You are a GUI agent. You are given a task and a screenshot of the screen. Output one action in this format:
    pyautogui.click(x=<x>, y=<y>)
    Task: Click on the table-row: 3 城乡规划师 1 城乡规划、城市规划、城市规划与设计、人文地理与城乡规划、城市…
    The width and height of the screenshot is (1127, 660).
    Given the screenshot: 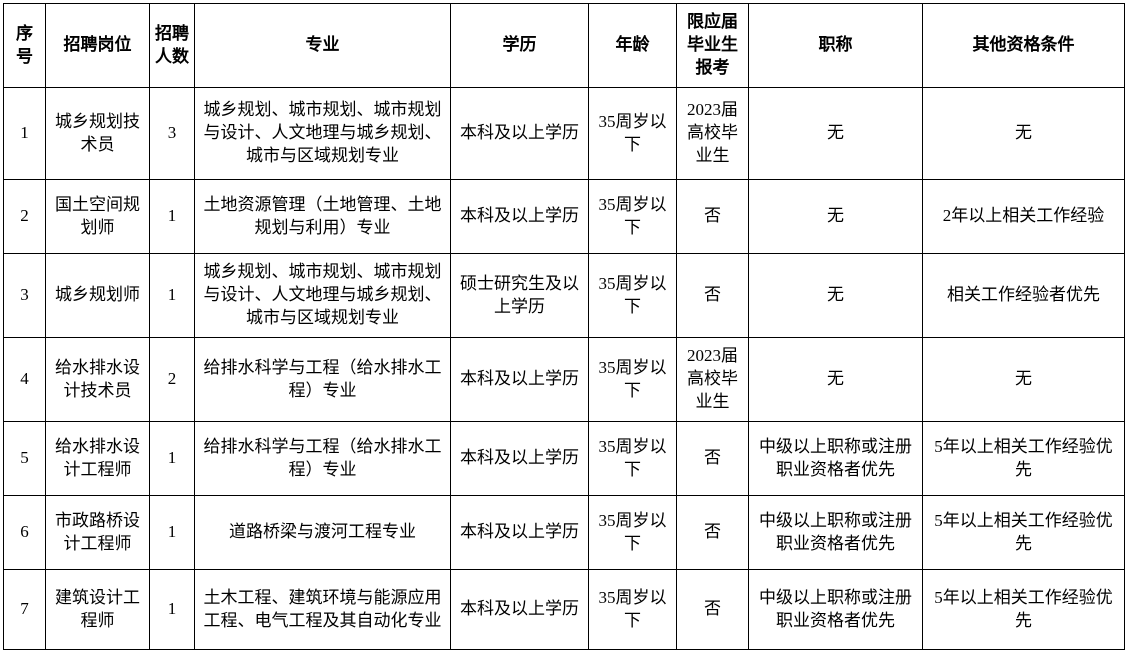 What is the action you would take?
    pyautogui.click(x=564, y=295)
    